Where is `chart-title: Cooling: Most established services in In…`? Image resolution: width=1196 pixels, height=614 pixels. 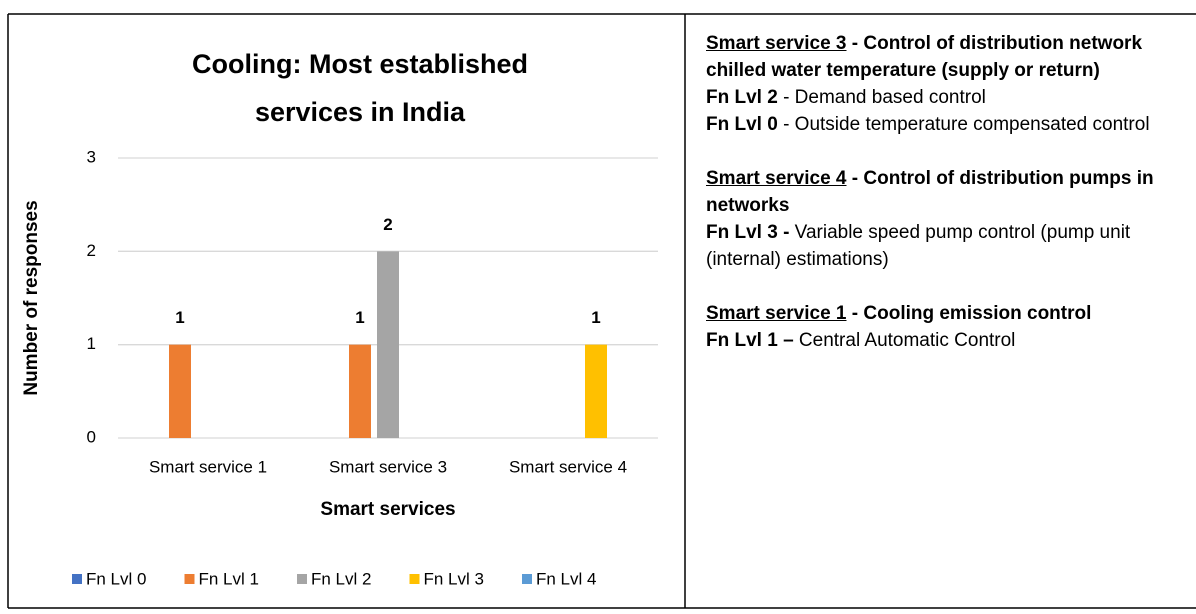 chart-title: Cooling: Most established services in In… is located at coordinates (359, 88).